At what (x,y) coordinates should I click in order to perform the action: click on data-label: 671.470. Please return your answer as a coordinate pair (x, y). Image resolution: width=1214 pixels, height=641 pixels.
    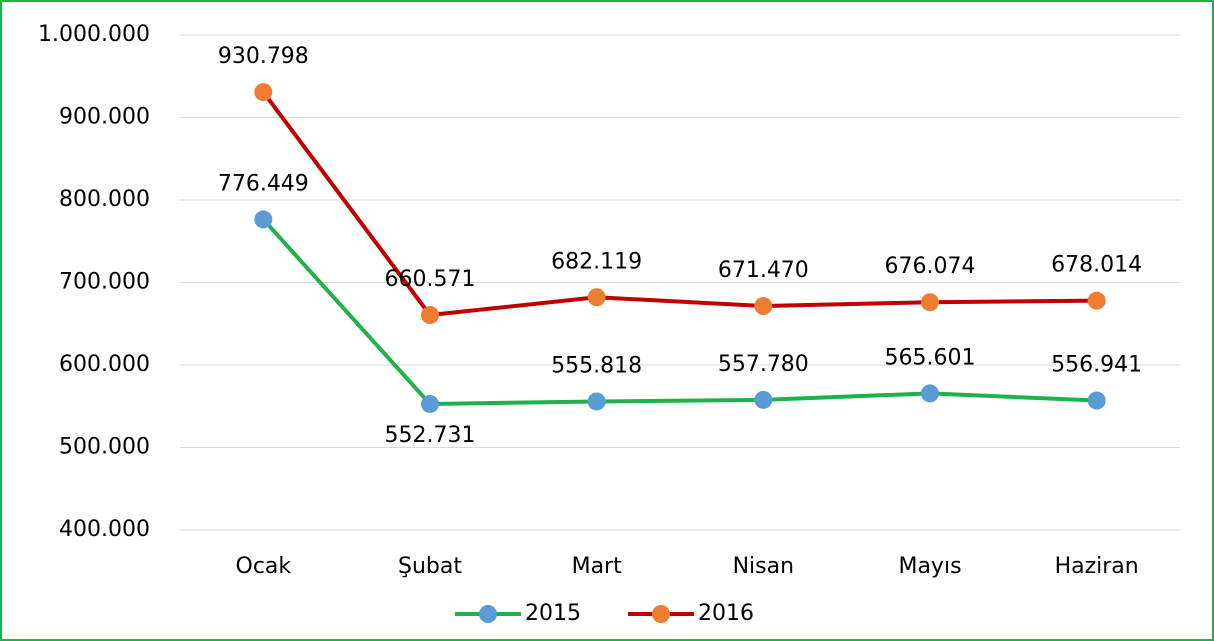
    Looking at the image, I should click on (763, 270).